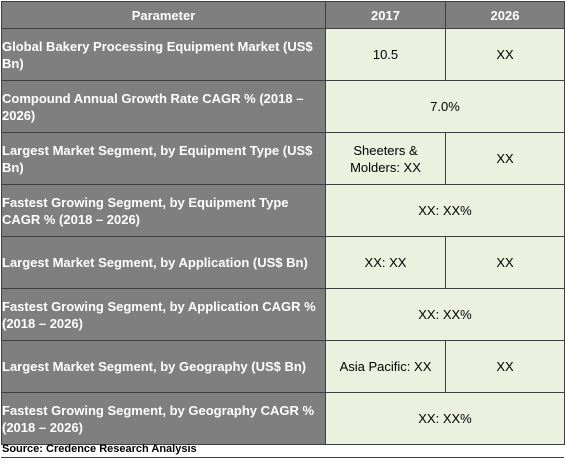 This screenshot has height=465, width=565. I want to click on header-parameter: Parameter, so click(163, 15).